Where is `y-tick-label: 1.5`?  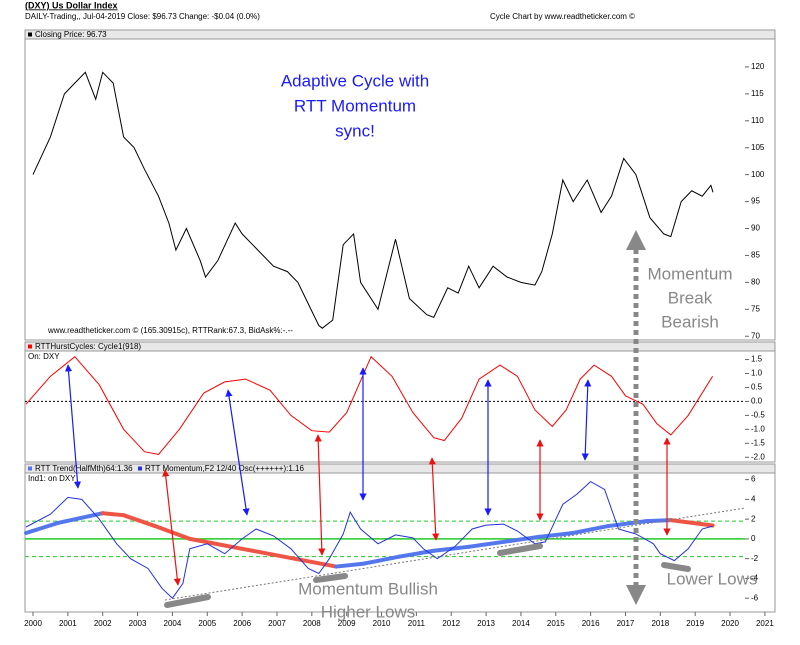 y-tick-label: 1.5 is located at coordinates (757, 359).